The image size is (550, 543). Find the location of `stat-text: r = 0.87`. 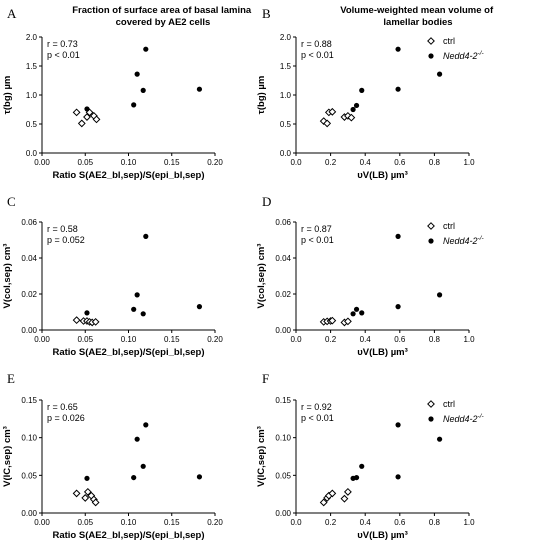

stat-text: r = 0.87 is located at coordinates (316, 229).